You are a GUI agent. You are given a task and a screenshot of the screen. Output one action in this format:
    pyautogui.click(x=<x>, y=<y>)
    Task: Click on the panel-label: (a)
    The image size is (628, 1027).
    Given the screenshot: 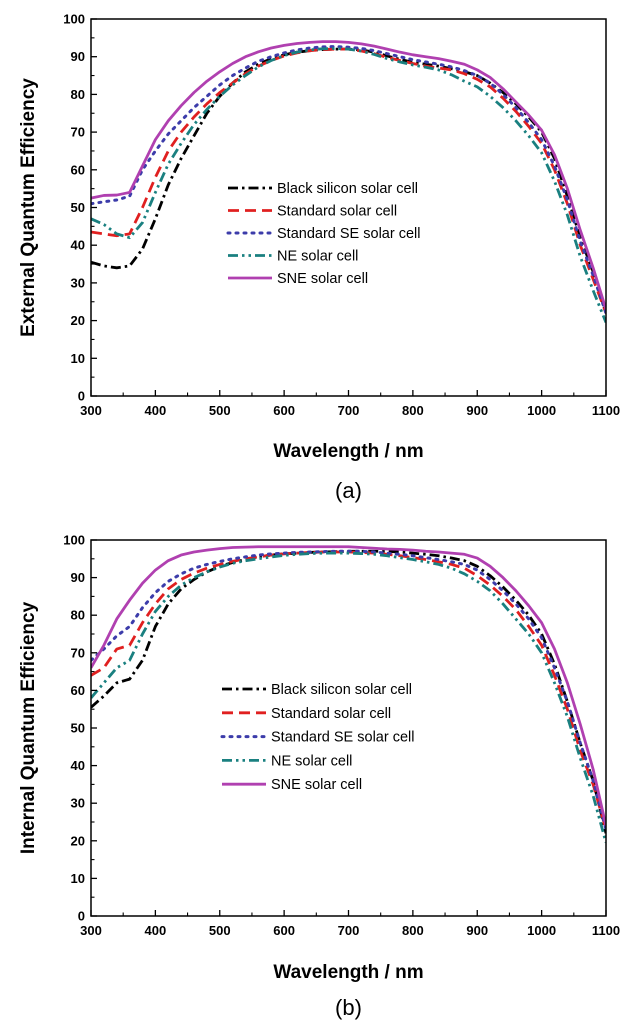 What is the action you would take?
    pyautogui.click(x=348, y=490)
    